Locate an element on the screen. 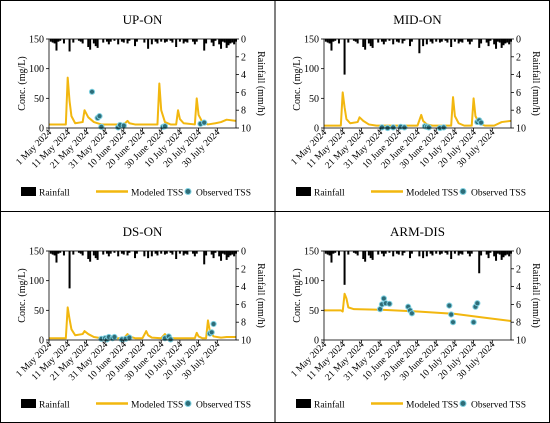 The width and height of the screenshot is (550, 423). y2-tick-label: 0 is located at coordinates (518, 40).